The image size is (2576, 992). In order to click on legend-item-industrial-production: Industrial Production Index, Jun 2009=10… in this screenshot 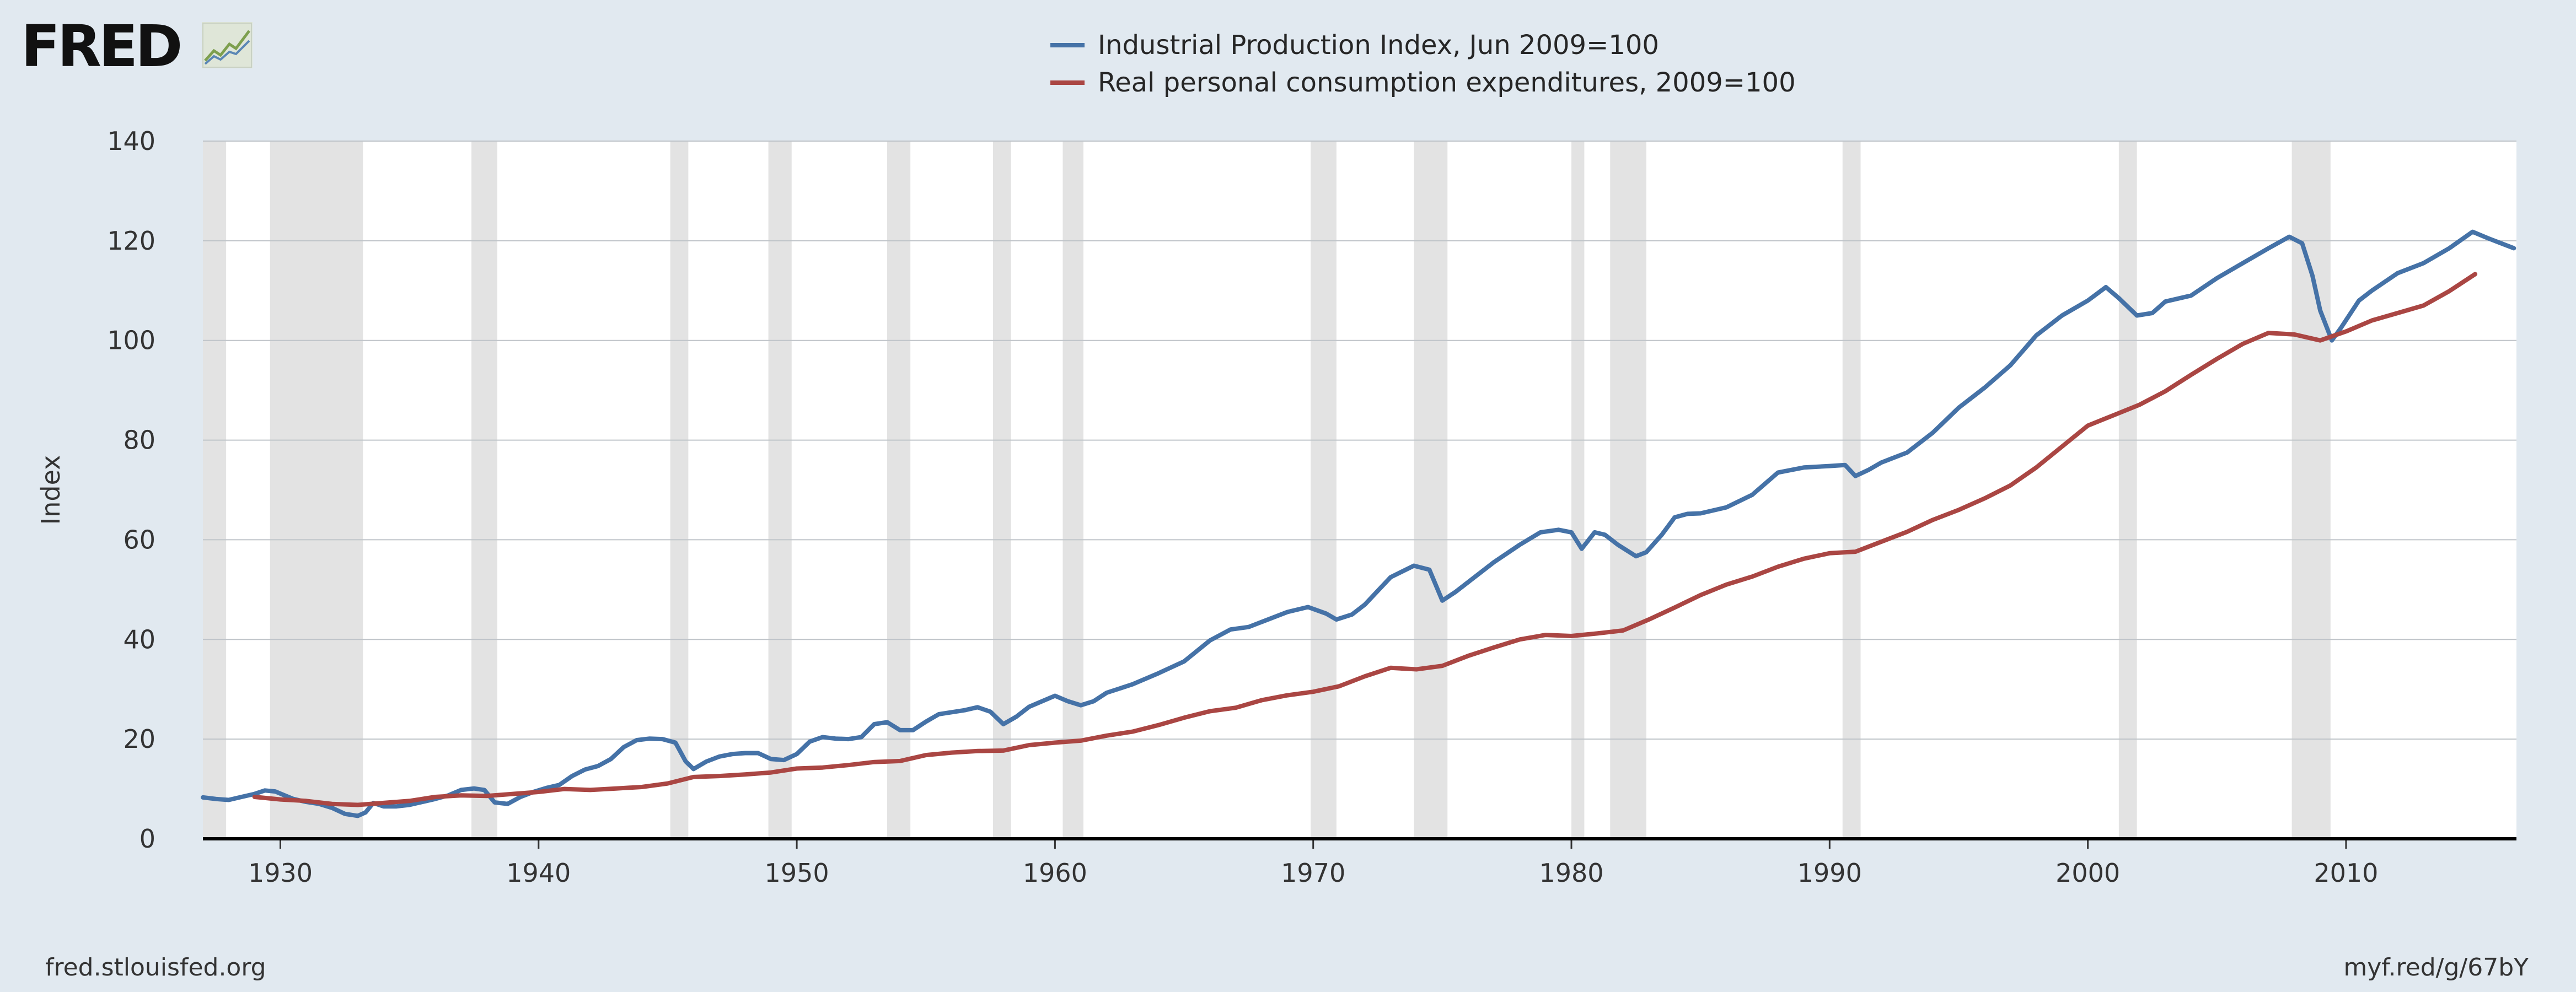, I will do `click(1423, 45)`.